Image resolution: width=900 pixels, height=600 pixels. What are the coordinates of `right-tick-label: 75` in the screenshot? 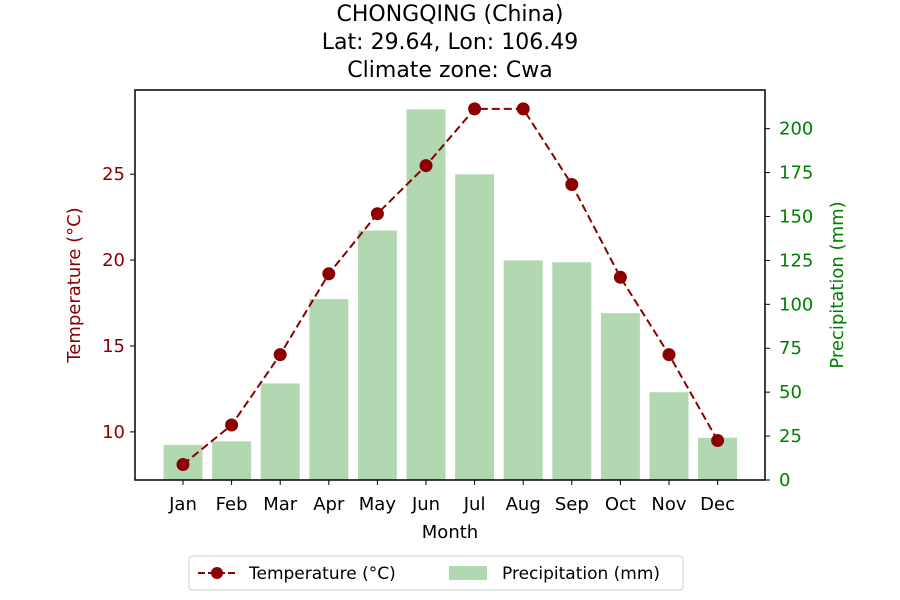 It's located at (790, 348).